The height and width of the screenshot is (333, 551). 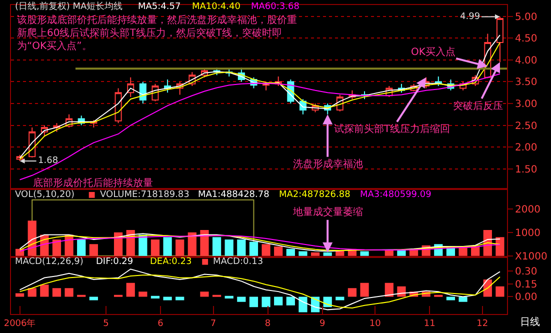 What do you see at coordinates (161, 323) in the screenshot?
I see `x-tick-label: 6` at bounding box center [161, 323].